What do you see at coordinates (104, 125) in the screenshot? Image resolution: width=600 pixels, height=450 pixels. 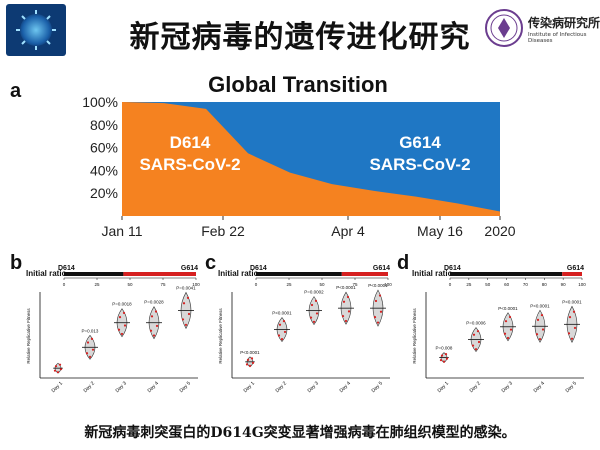 I see `y-tick-label: 80%` at bounding box center [104, 125].